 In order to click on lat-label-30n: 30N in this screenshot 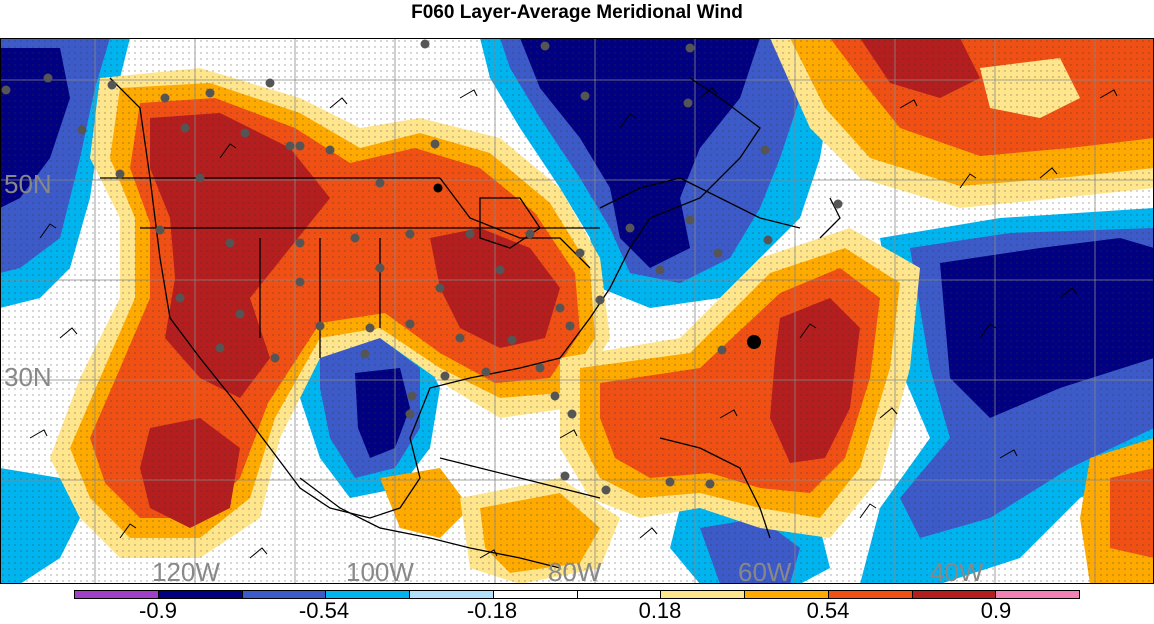, I will do `click(28, 377)`.